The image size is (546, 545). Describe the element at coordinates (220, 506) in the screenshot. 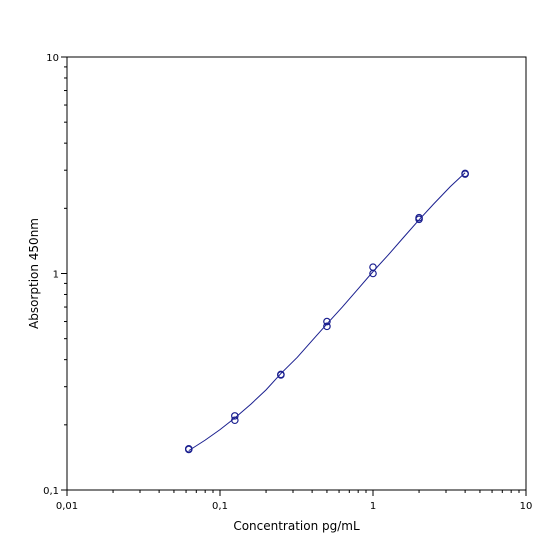

I see `x-tick-label: 0,1` at that location.